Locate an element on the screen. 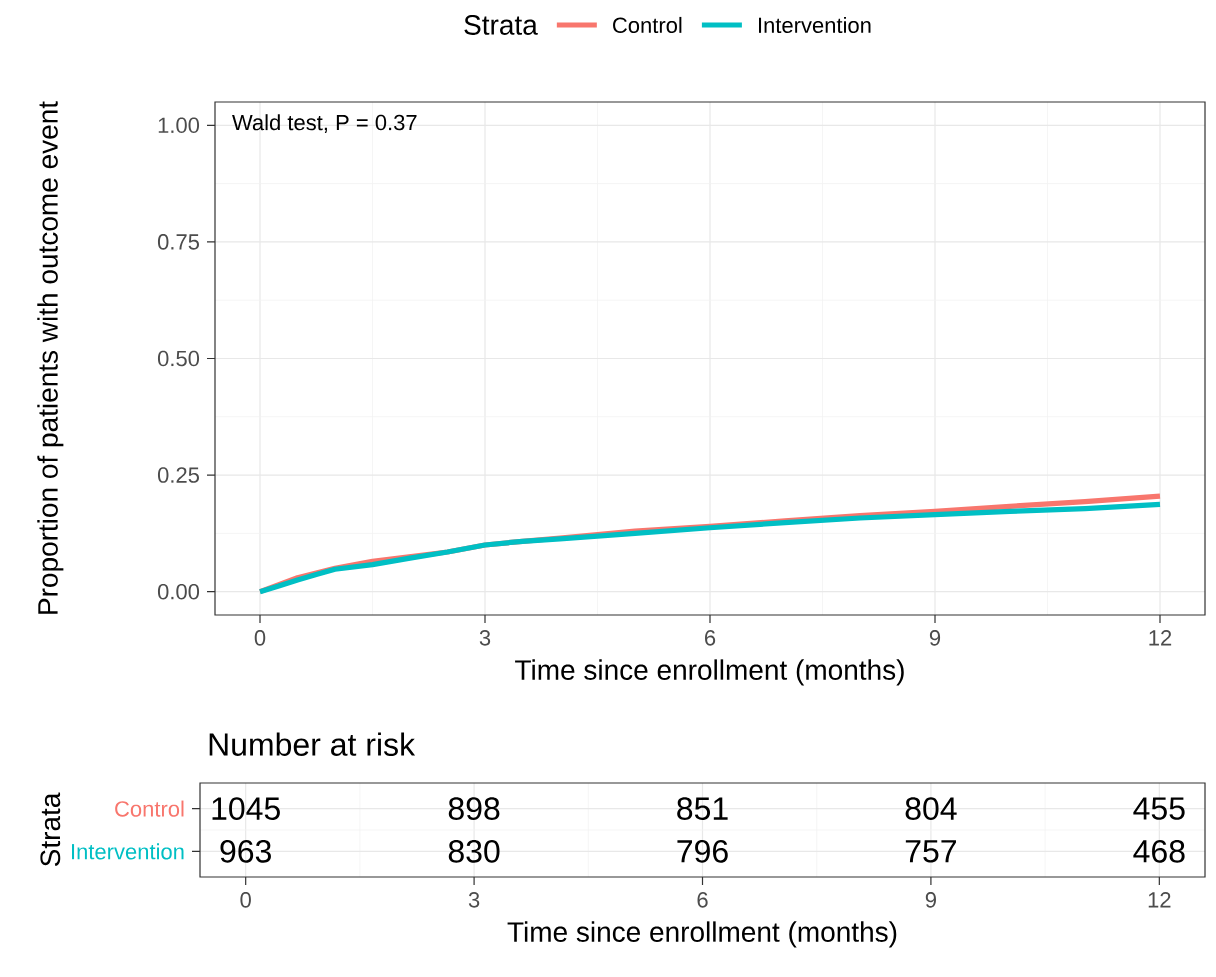  y-tick-label: 1.00 is located at coordinates (179, 125).